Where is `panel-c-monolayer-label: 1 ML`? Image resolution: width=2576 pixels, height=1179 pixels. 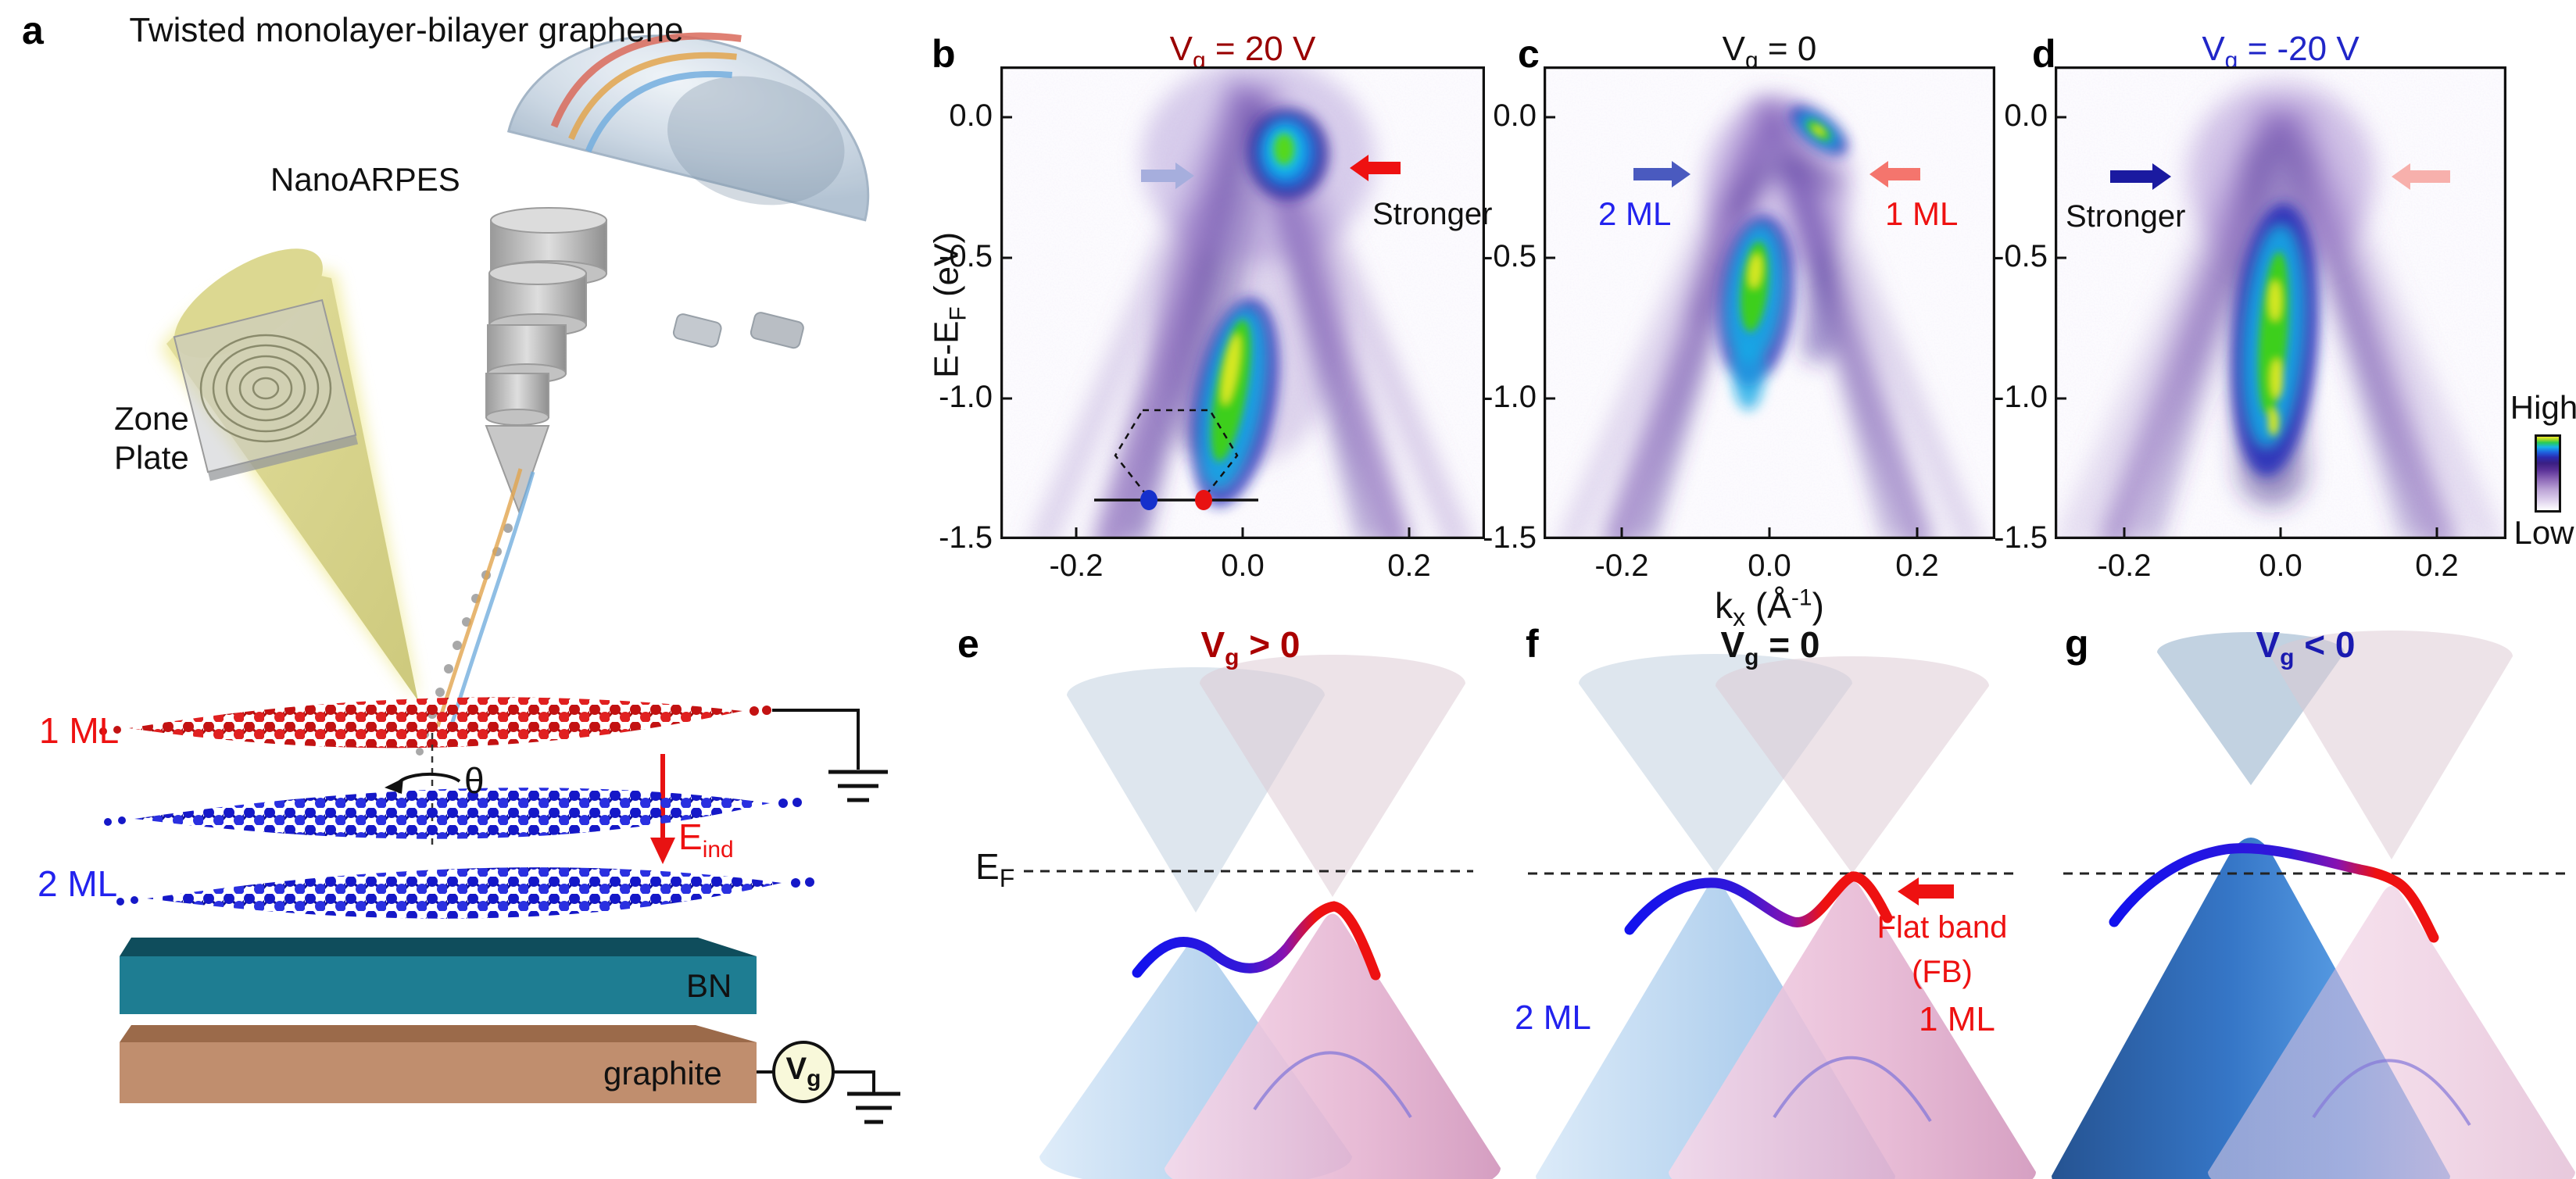
panel-c-monolayer-label: 1 ML is located at coordinates (1922, 213).